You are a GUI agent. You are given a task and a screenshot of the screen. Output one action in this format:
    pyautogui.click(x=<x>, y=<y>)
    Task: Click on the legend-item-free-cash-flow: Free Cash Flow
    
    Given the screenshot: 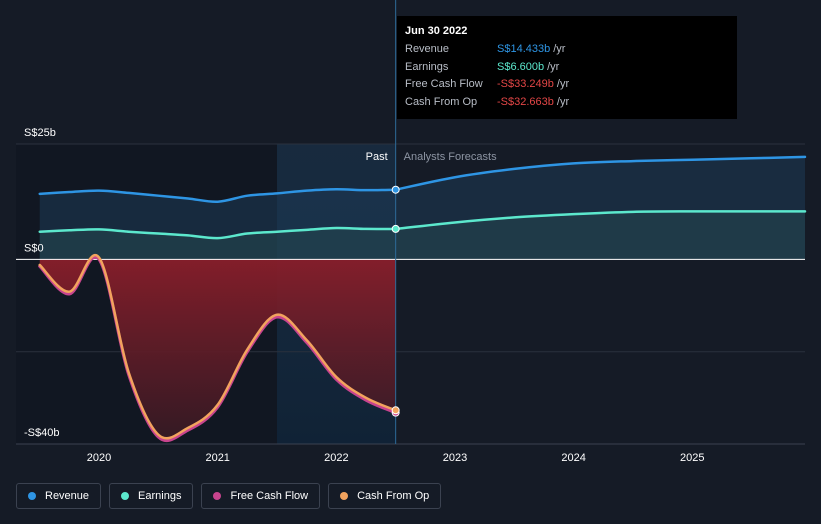 What is the action you would take?
    pyautogui.click(x=261, y=496)
    